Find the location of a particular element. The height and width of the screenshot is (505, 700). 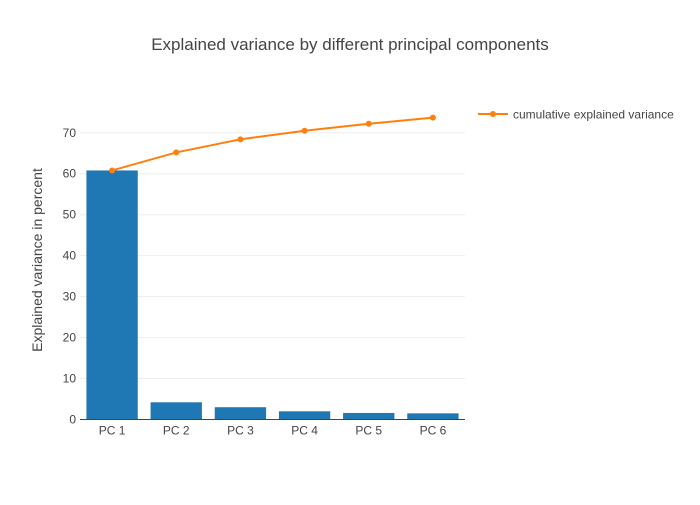

cumulative-line is located at coordinates (272, 144).